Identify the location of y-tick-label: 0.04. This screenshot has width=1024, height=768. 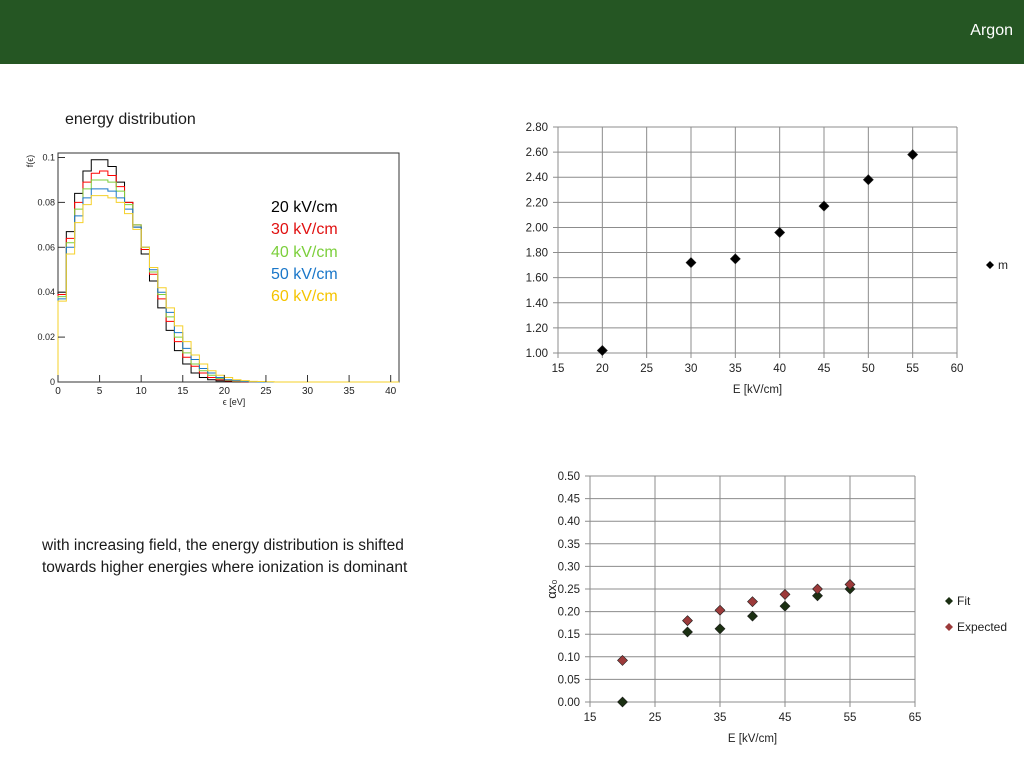
(46, 292).